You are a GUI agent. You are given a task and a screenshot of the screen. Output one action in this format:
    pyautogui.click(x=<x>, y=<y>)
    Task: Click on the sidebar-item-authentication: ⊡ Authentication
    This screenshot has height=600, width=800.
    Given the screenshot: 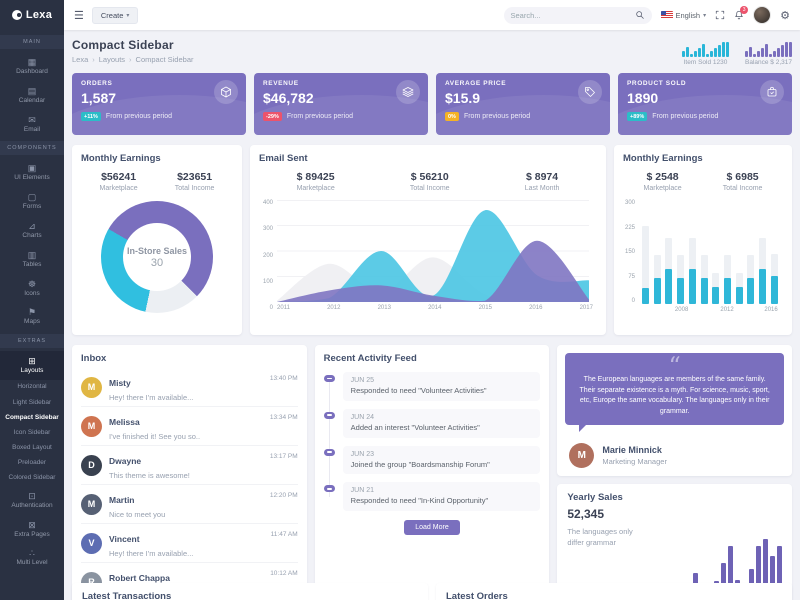 What is the action you would take?
    pyautogui.click(x=32, y=499)
    